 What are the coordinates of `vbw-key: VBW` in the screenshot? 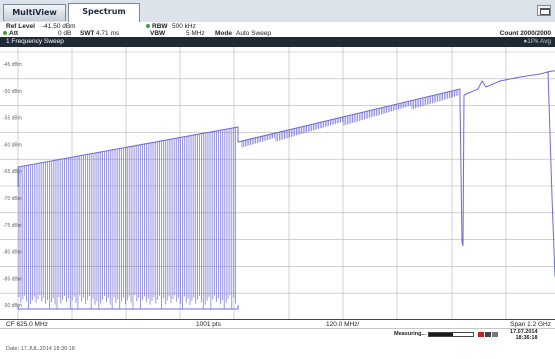 It's located at (158, 33).